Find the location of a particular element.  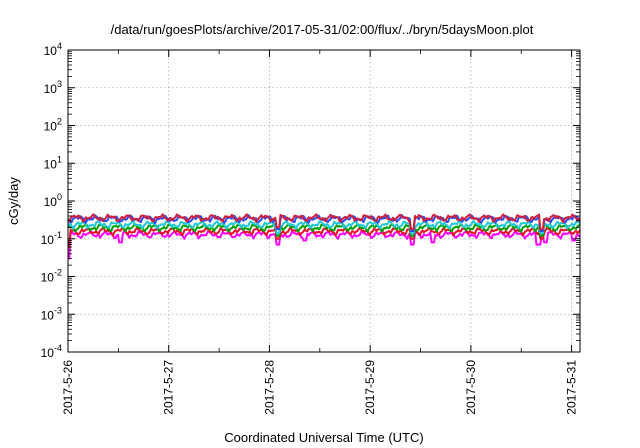

x-axis-label: Coordinated Universal Time (UTC) is located at coordinates (323, 437).